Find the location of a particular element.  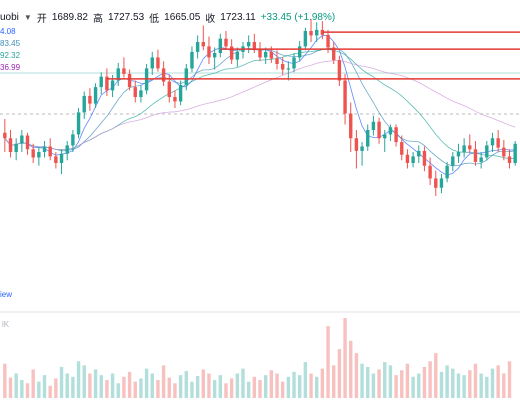

volume-label: lK is located at coordinates (6, 324).